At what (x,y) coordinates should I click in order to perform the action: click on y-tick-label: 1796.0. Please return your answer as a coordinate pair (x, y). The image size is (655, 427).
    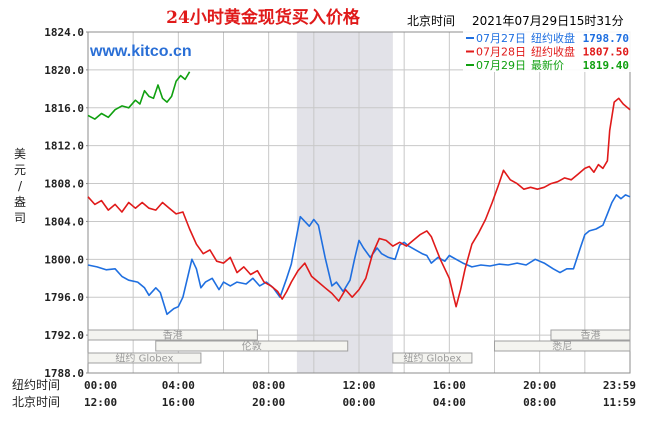
    Looking at the image, I should click on (64, 297).